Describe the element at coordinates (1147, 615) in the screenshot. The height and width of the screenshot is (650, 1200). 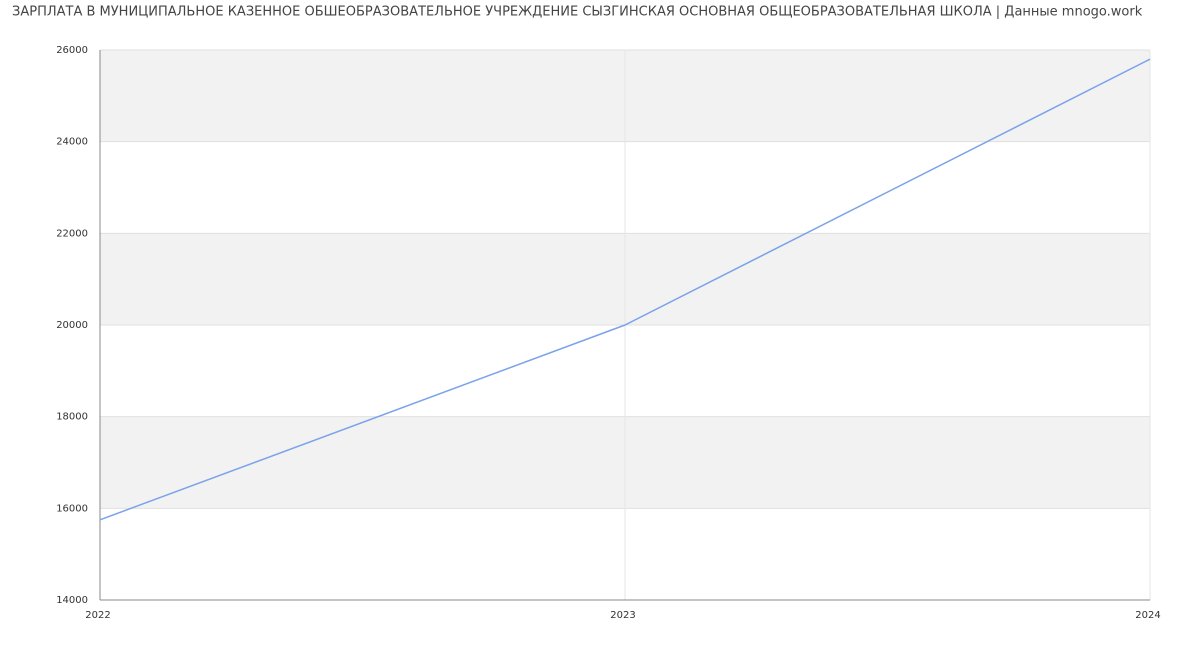
I see `x-tick-label: 2024` at that location.